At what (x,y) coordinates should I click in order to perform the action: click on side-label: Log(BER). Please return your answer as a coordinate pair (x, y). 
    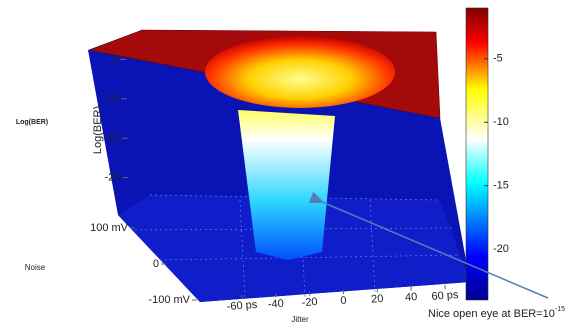
    Looking at the image, I should click on (32, 122).